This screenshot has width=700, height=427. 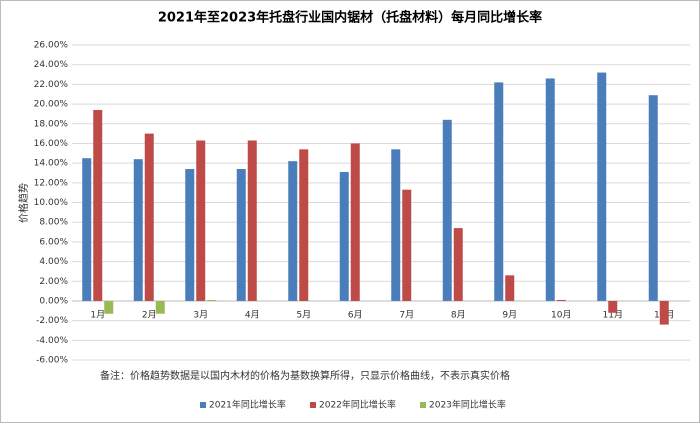 I want to click on x-tick-label: 8月, so click(x=458, y=314).